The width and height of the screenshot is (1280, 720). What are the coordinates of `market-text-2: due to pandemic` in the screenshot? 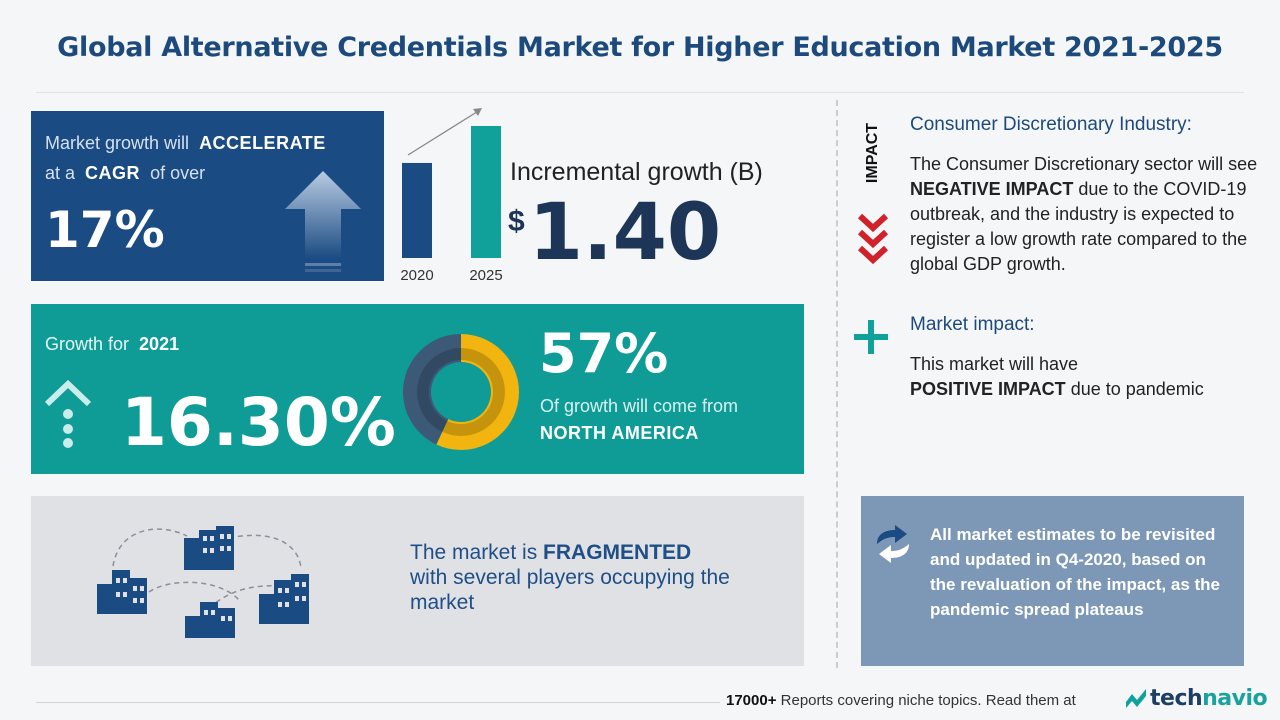 It's located at (1137, 389).